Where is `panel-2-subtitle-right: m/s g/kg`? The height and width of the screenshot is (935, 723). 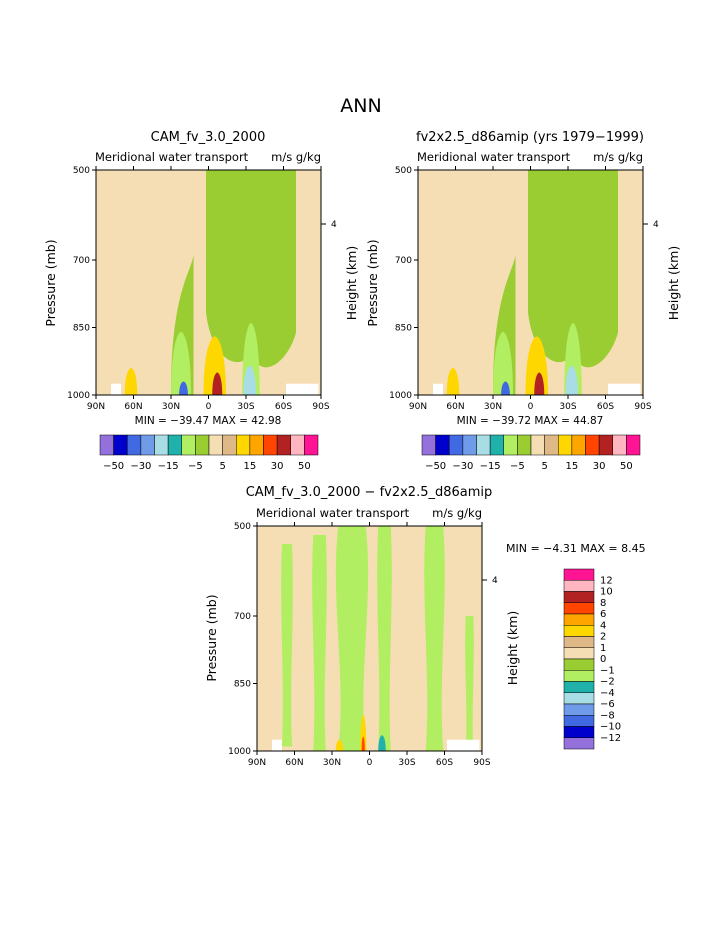
panel-2-subtitle-right: m/s g/kg is located at coordinates (618, 157).